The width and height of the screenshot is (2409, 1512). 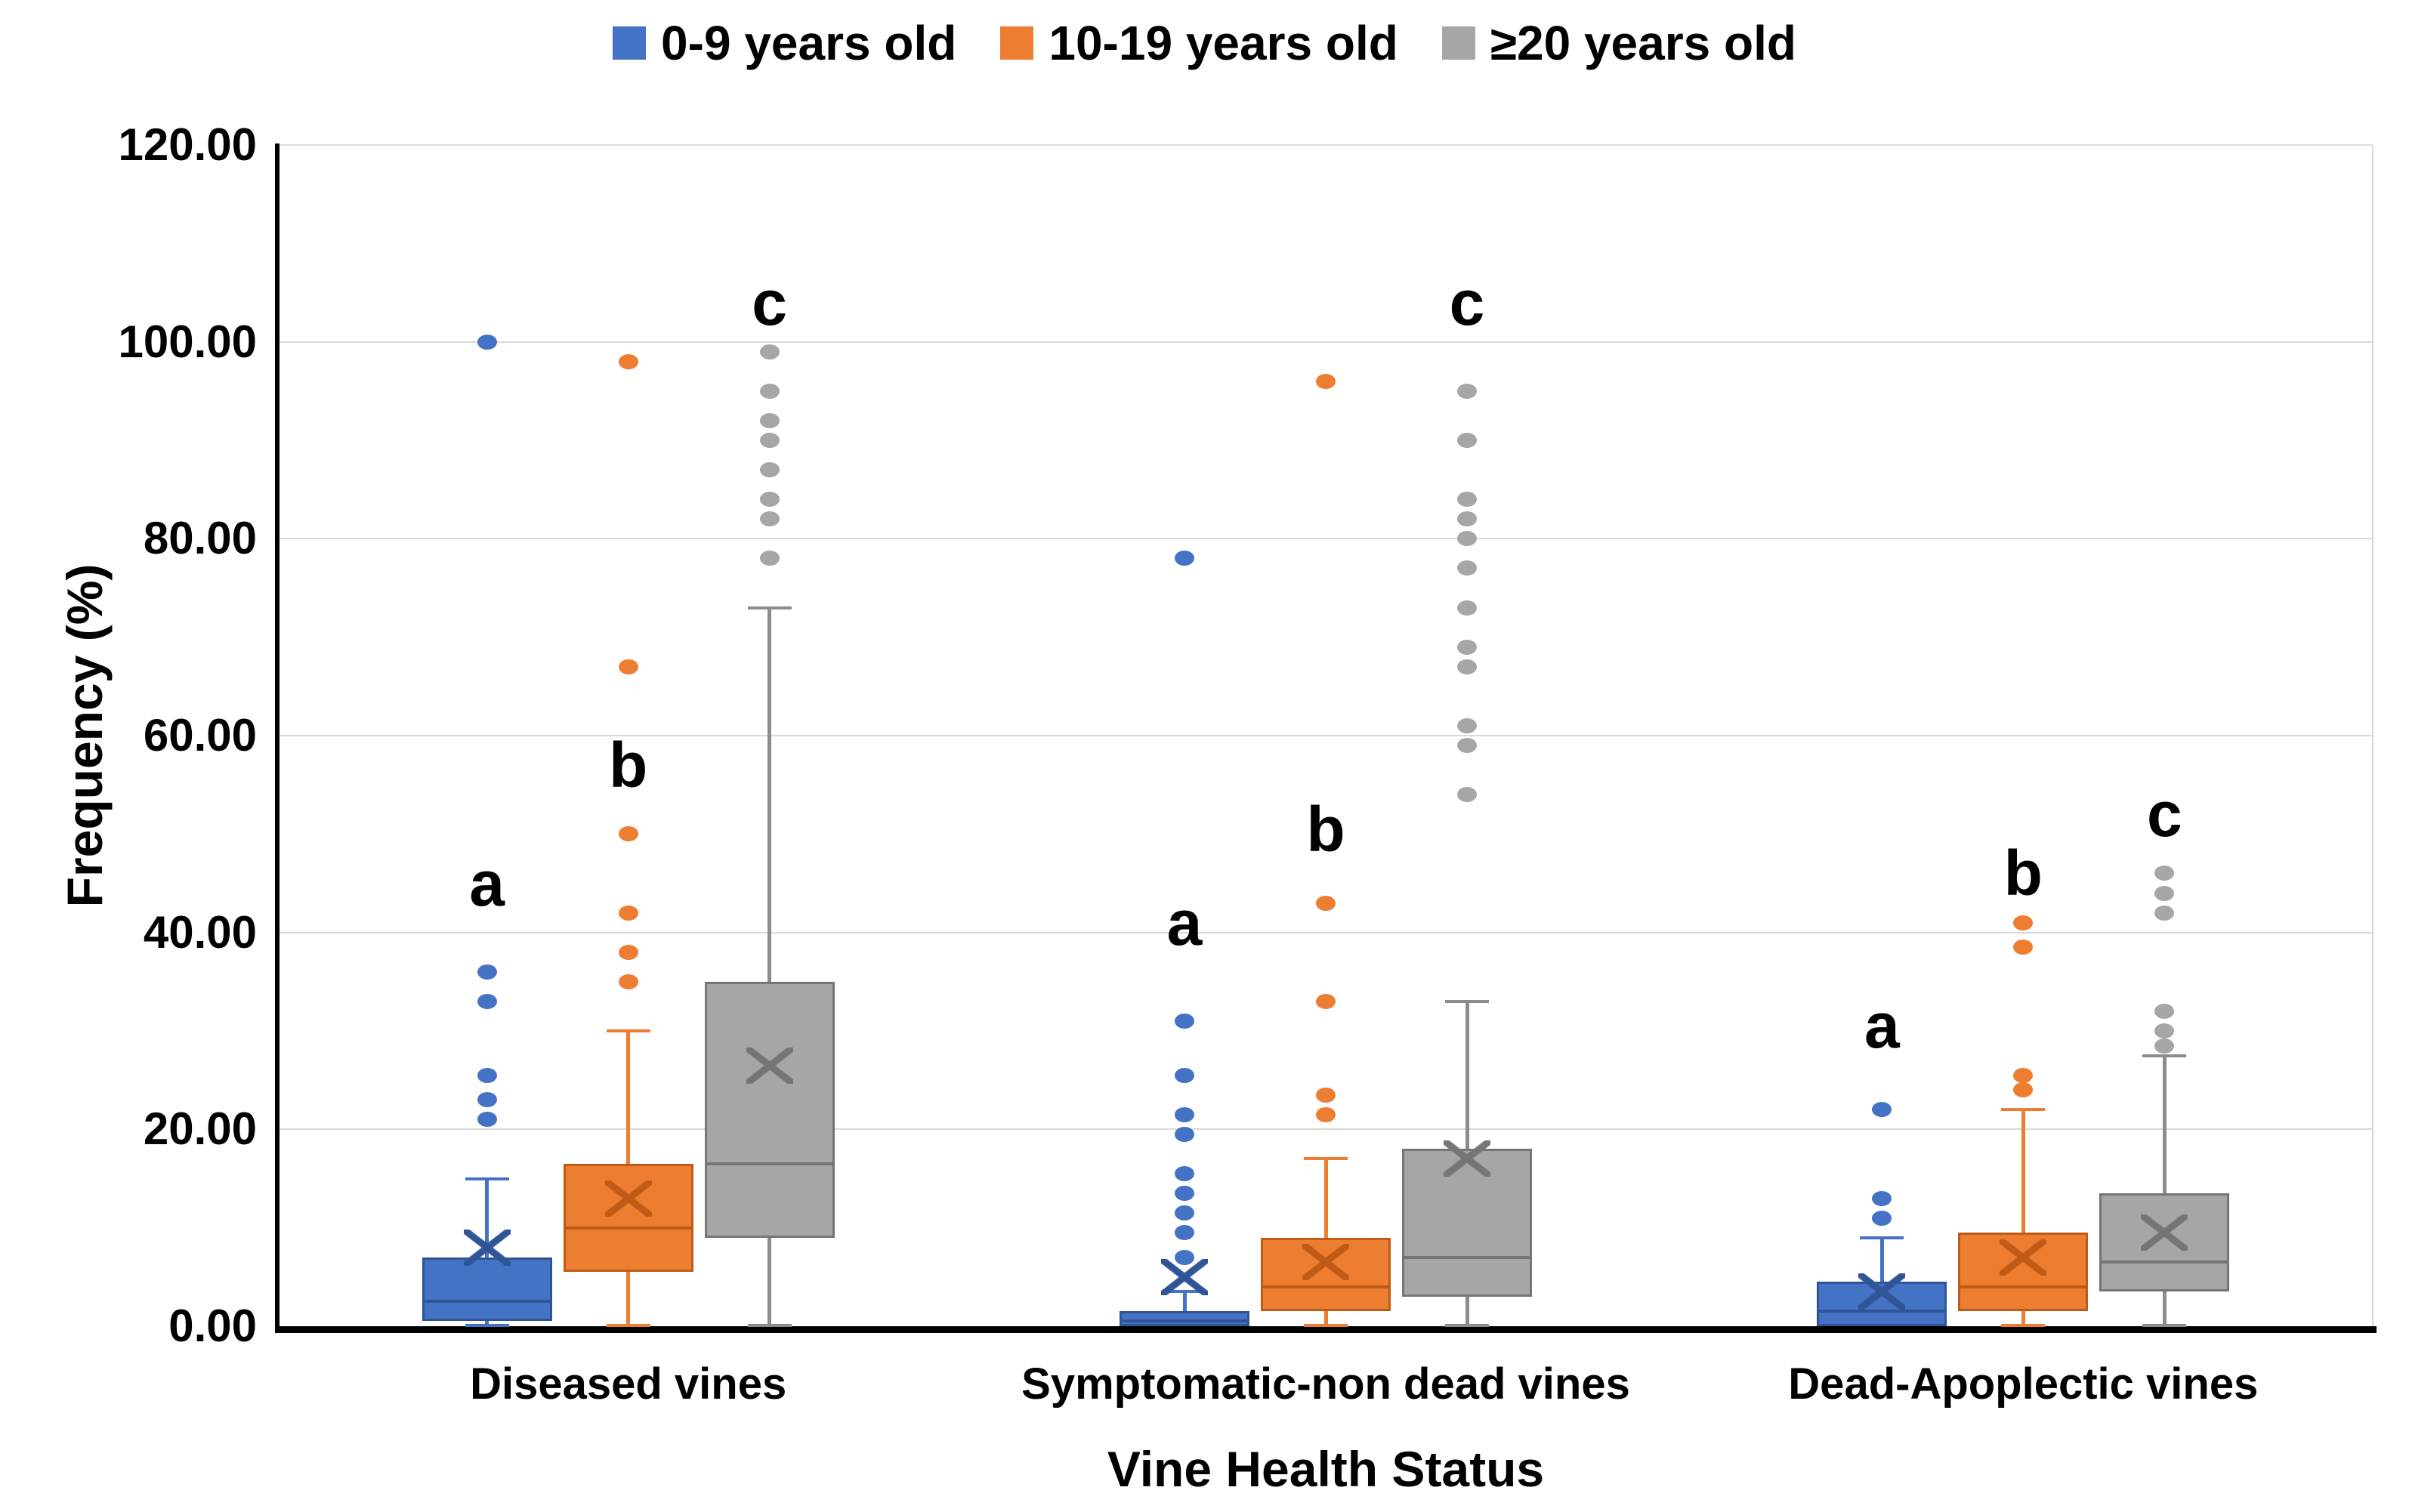 What do you see at coordinates (1325, 1384) in the screenshot?
I see `category-label-2: Symptomatic-non dead vines` at bounding box center [1325, 1384].